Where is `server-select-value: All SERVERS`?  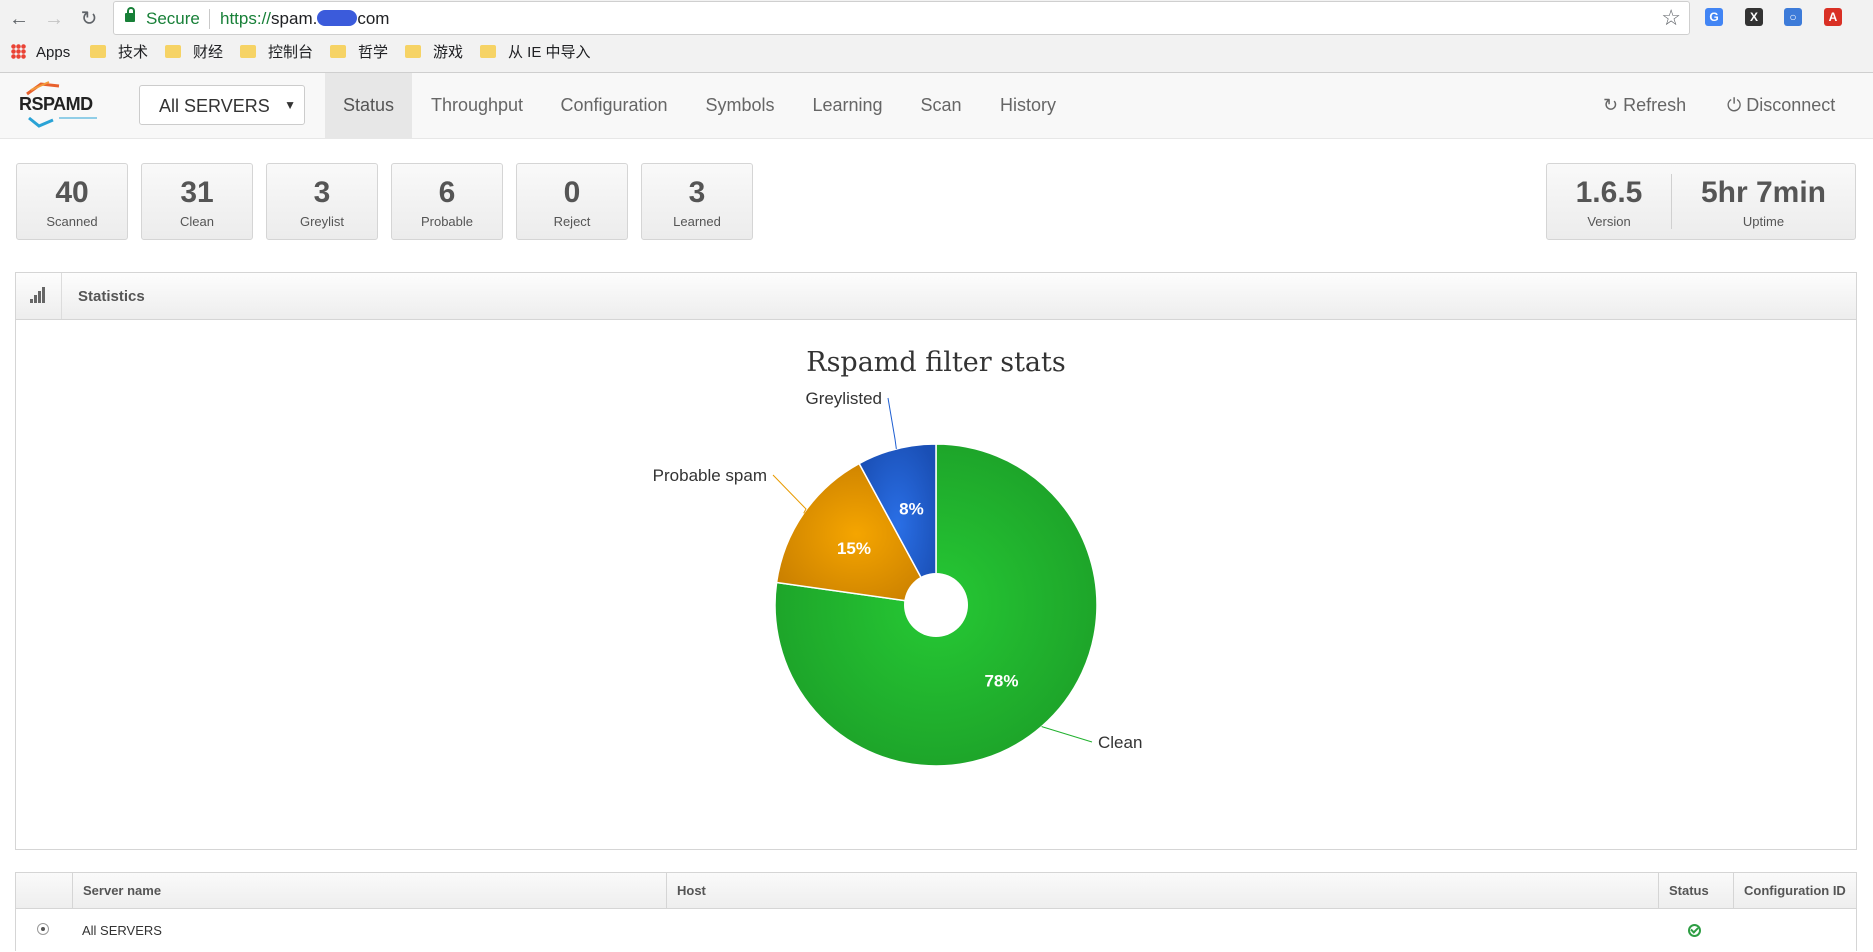
server-select-value: All SERVERS is located at coordinates (214, 106).